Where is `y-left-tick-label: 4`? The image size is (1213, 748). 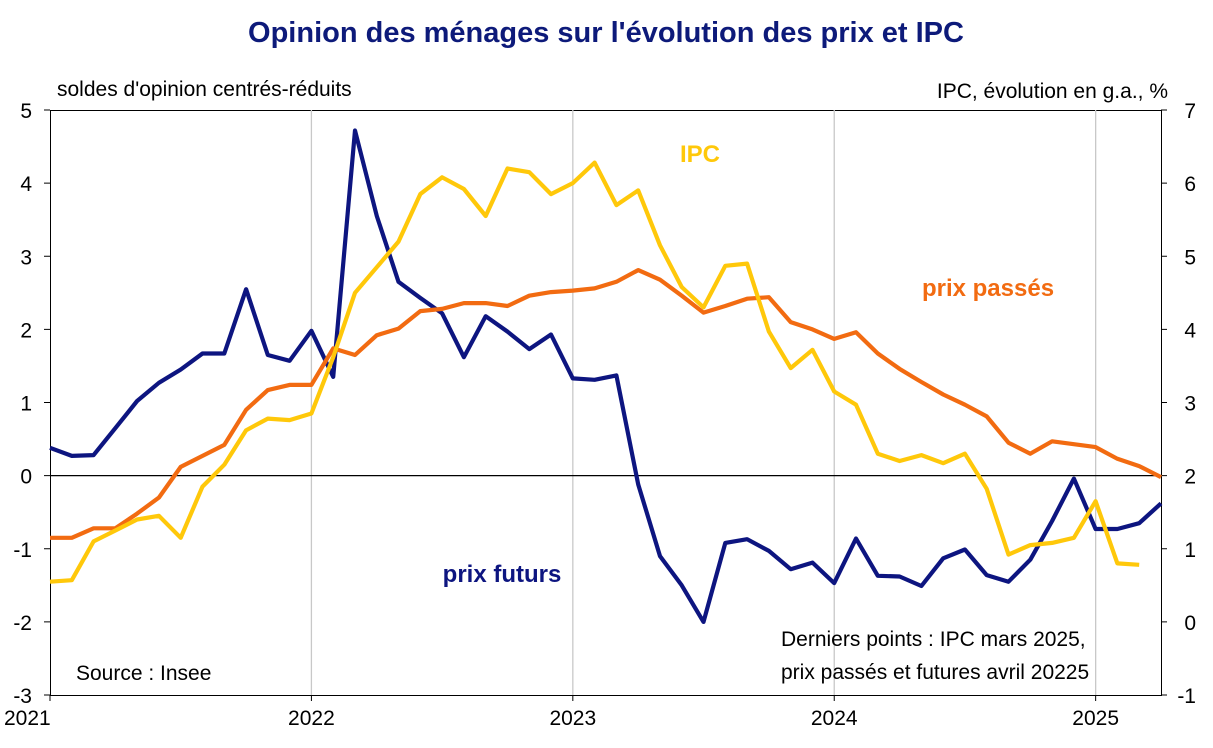 y-left-tick-label: 4 is located at coordinates (26, 184).